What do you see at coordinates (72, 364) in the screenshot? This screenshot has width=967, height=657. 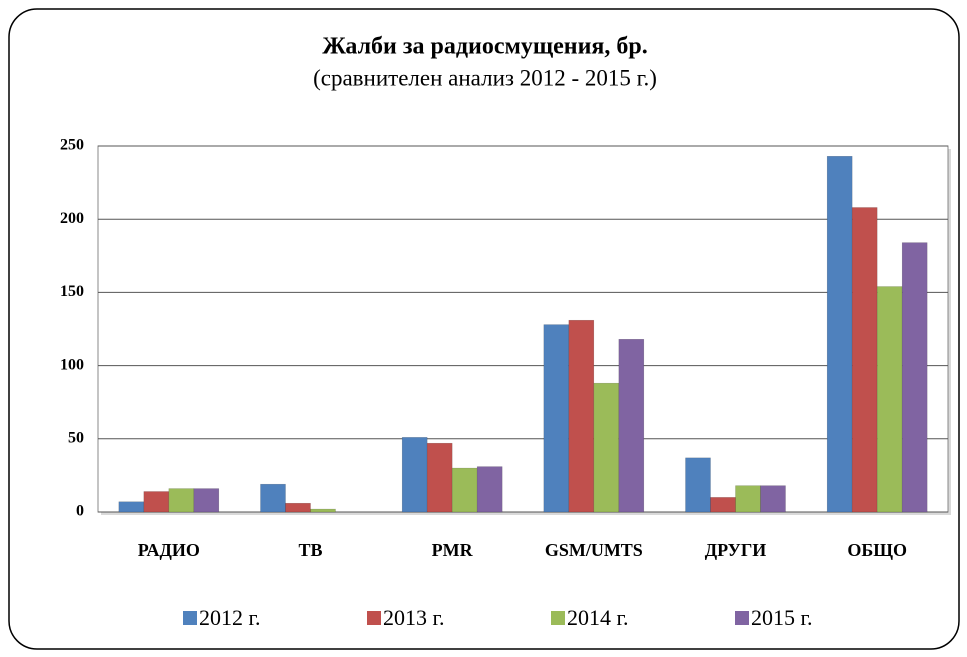 I see `y-tick-label: 100` at bounding box center [72, 364].